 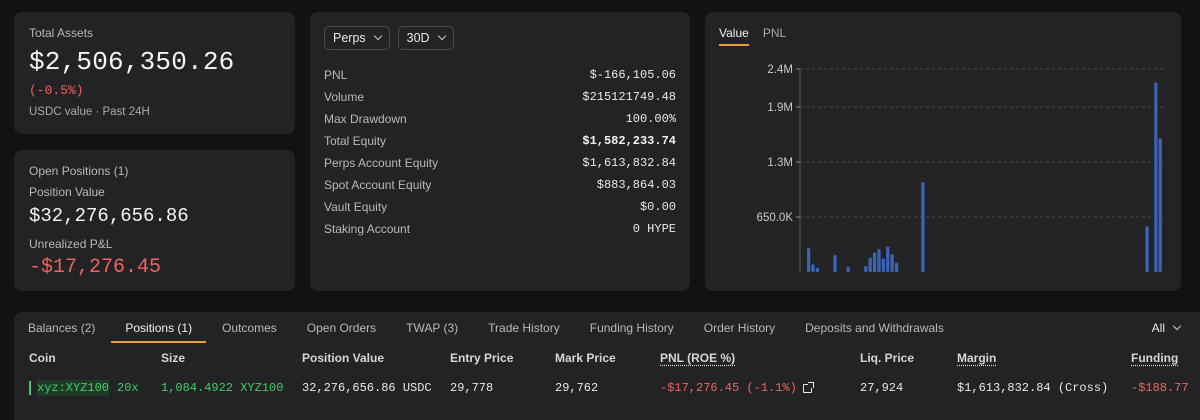 What do you see at coordinates (500, 119) in the screenshot?
I see `stat-row-max-drawdown: Max Drawdown 100.00%` at bounding box center [500, 119].